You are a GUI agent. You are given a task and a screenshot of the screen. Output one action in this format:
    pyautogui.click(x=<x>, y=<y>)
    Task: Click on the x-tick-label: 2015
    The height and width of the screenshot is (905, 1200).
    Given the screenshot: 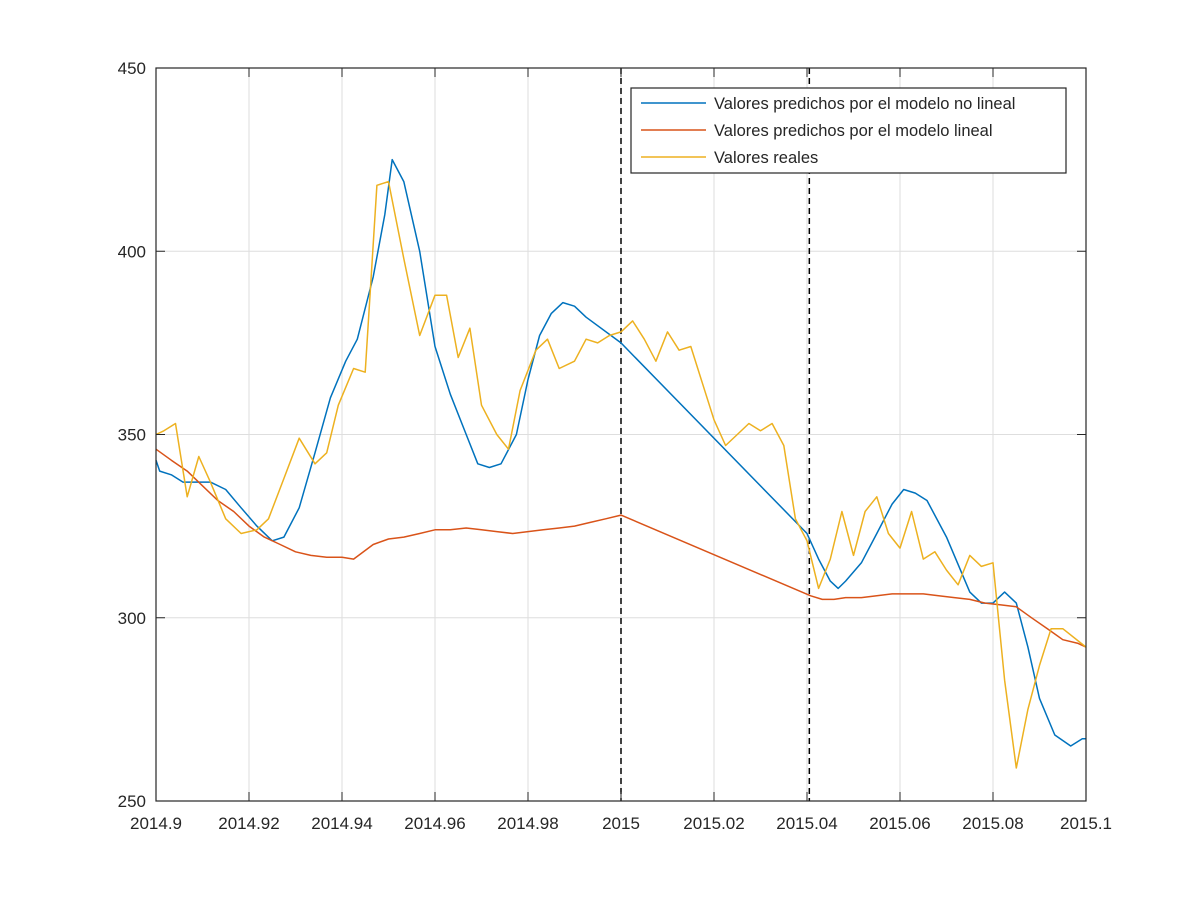 What is the action you would take?
    pyautogui.click(x=621, y=823)
    